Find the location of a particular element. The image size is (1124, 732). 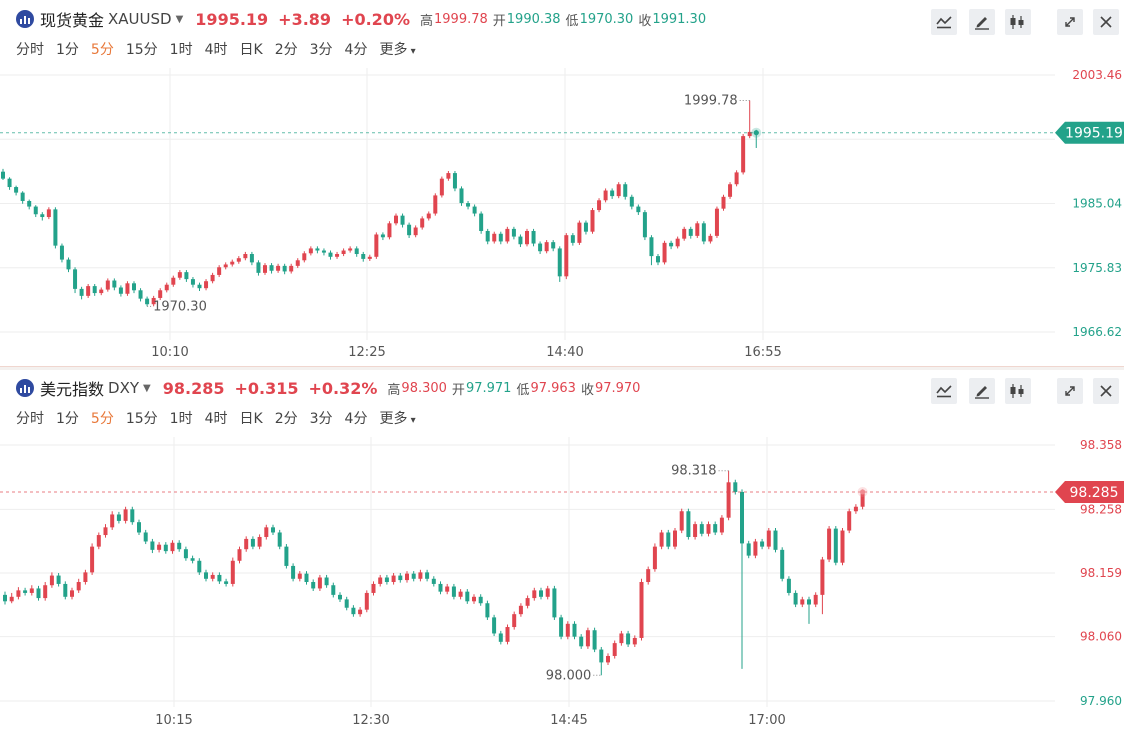

close-icon is located at coordinates (1106, 391).